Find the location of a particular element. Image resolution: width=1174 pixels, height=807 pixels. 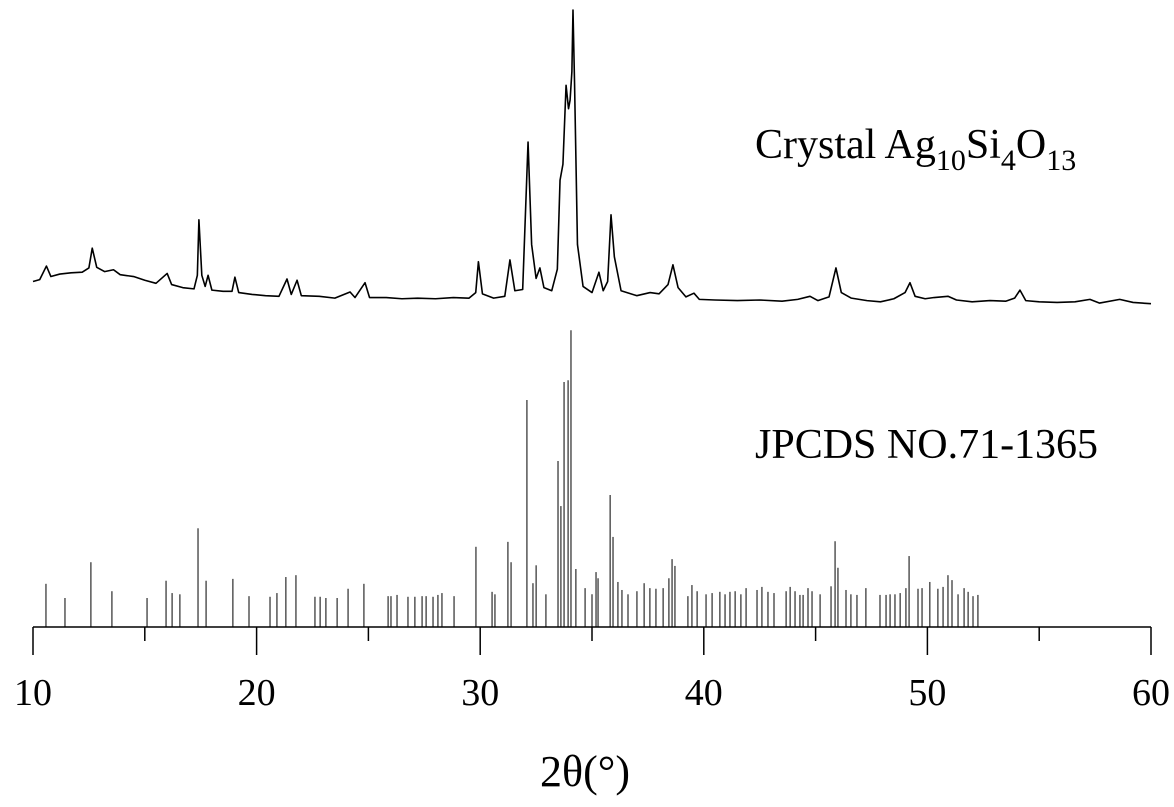

annotation-part: O is located at coordinates (1031, 145).